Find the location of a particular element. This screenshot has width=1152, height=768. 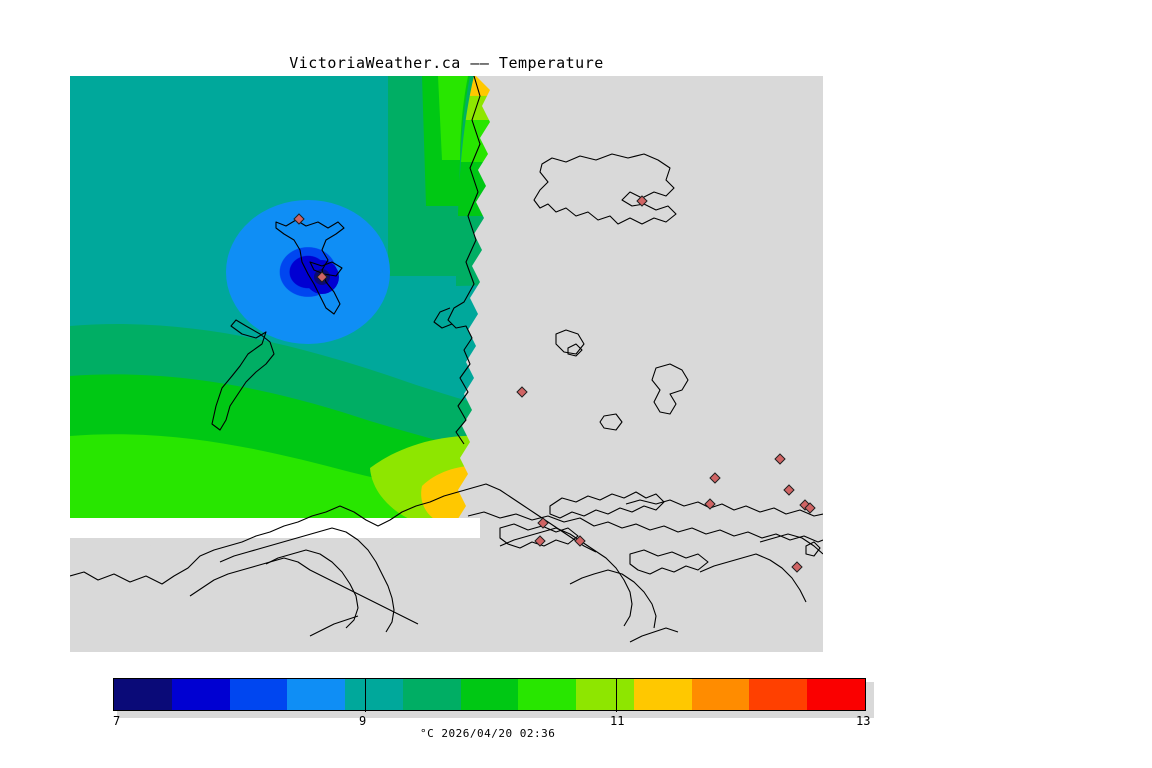

colorbar-tick-label: 9 is located at coordinates (363, 721).